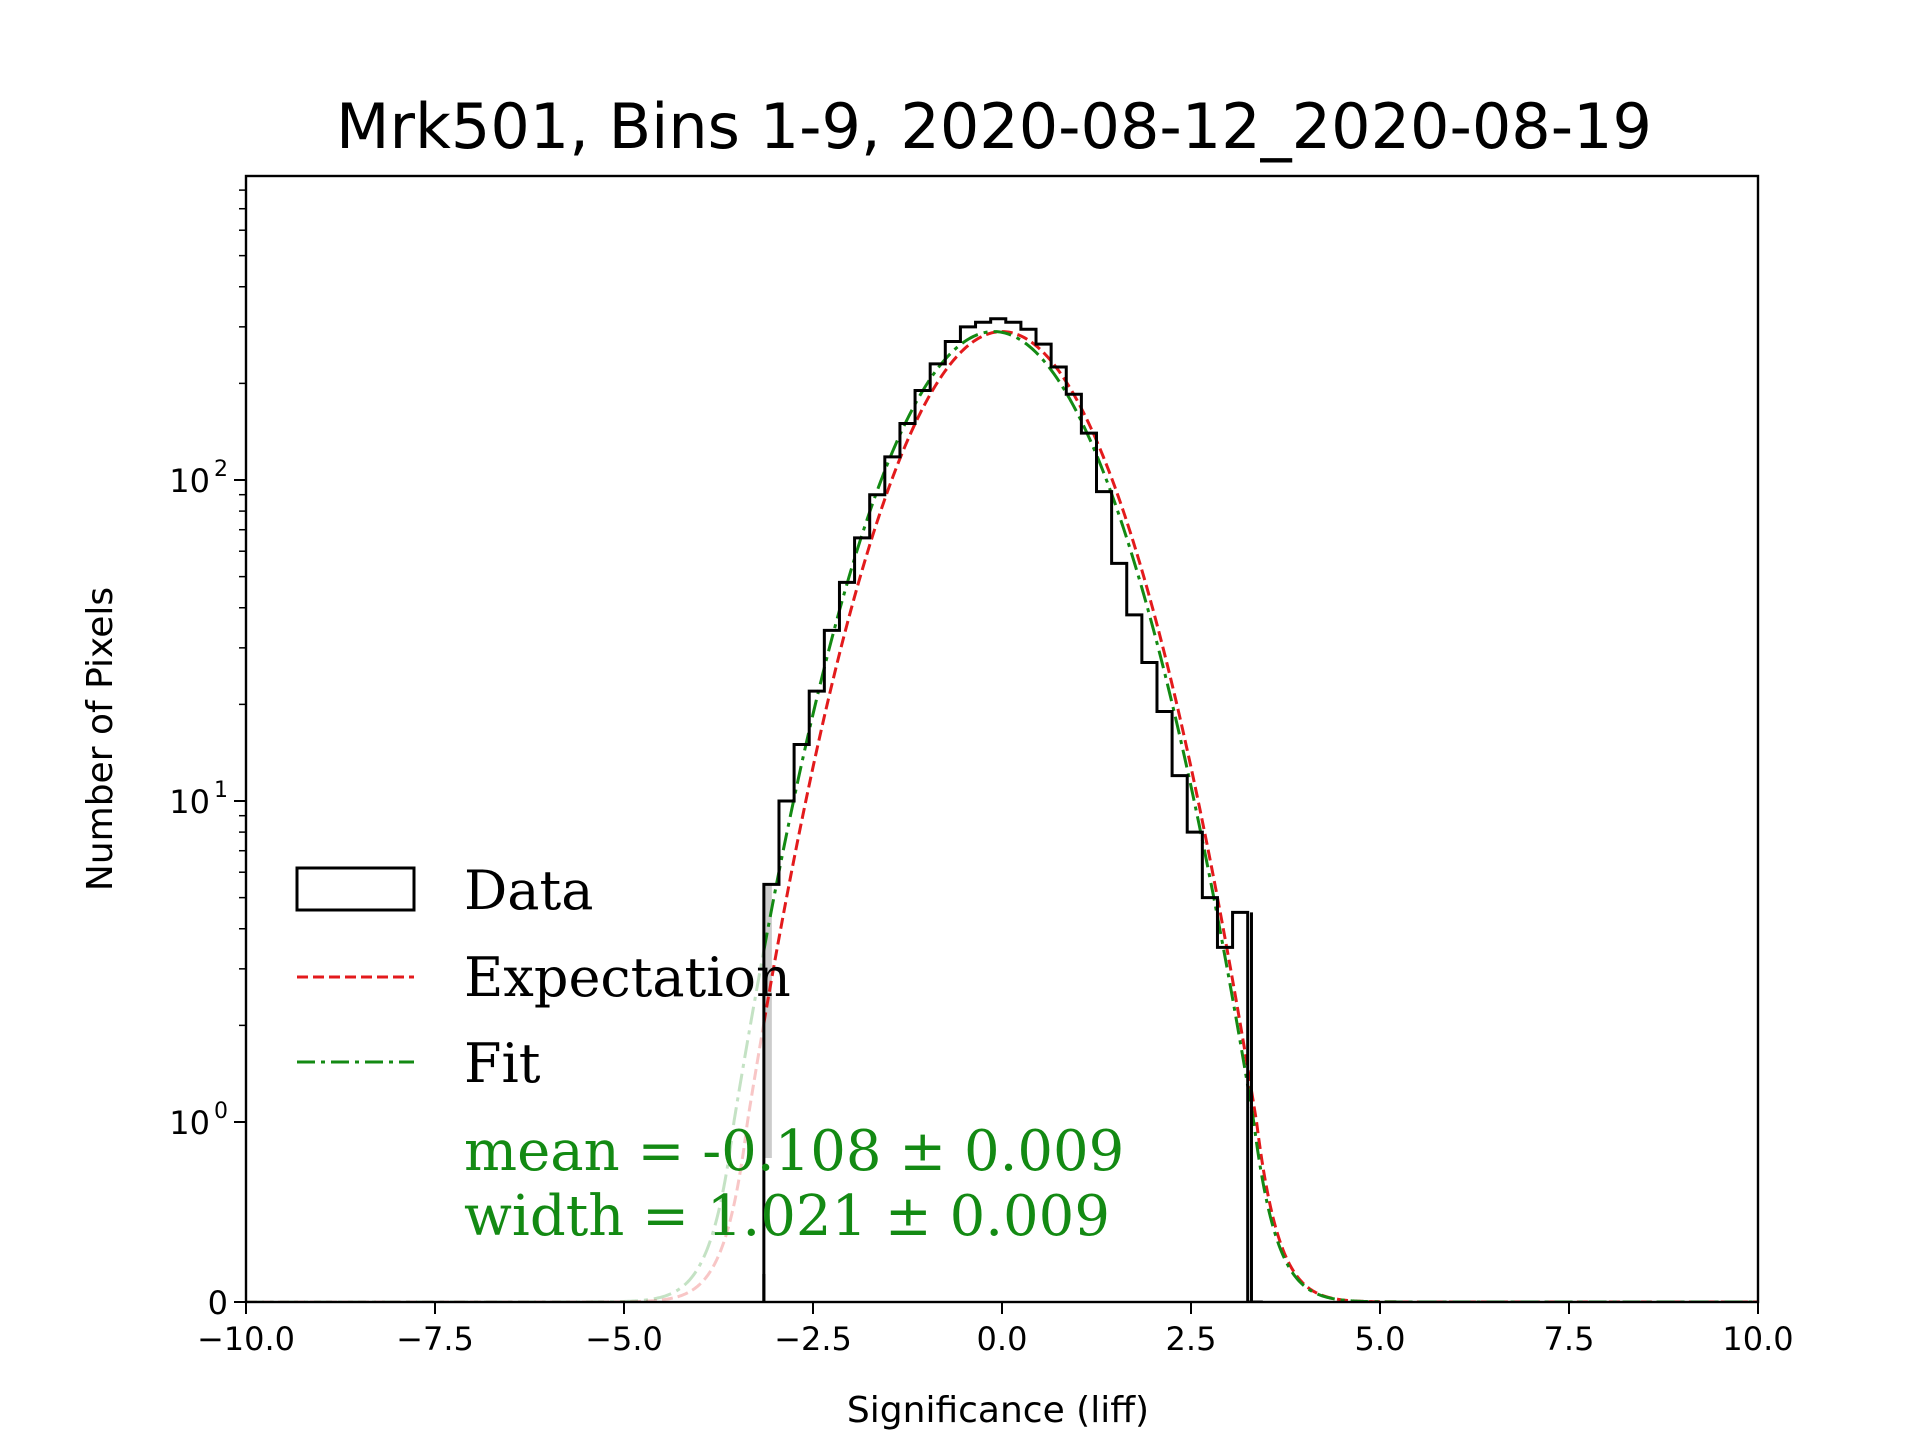 Image resolution: width=1920 pixels, height=1440 pixels. I want to click on curve-expectation, so click(1007, 710).